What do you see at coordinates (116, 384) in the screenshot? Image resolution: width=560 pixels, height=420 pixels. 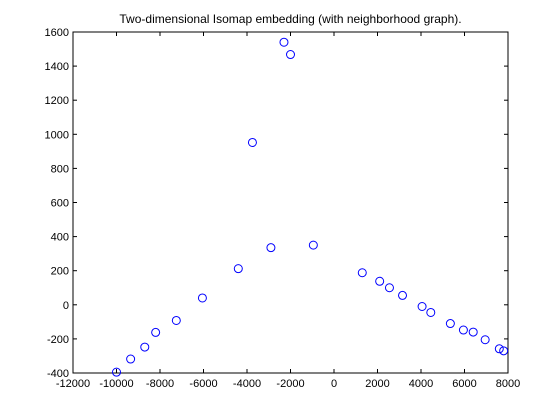 I see `x-tick-label: -10000` at bounding box center [116, 384].